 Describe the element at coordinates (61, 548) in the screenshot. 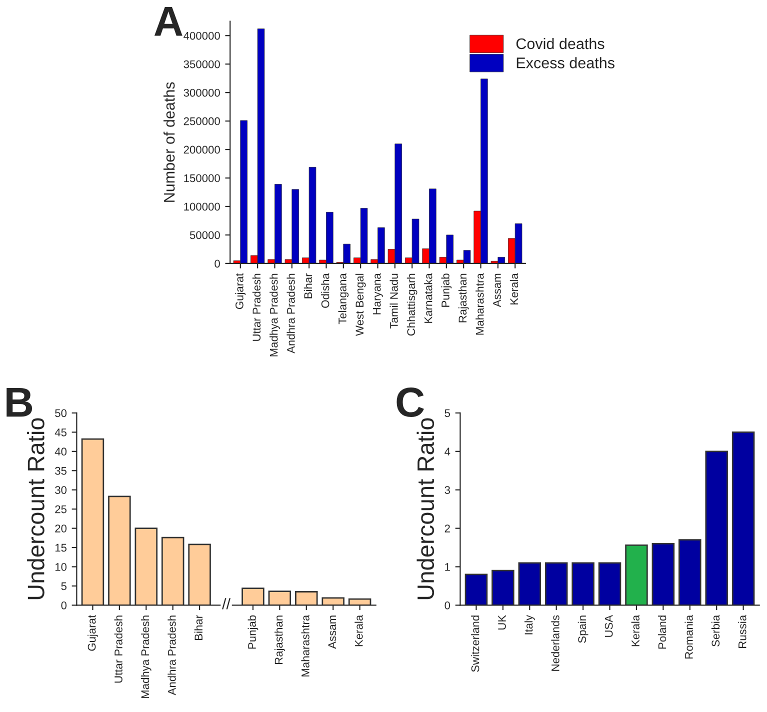

I see `y-tick-label: 15` at that location.